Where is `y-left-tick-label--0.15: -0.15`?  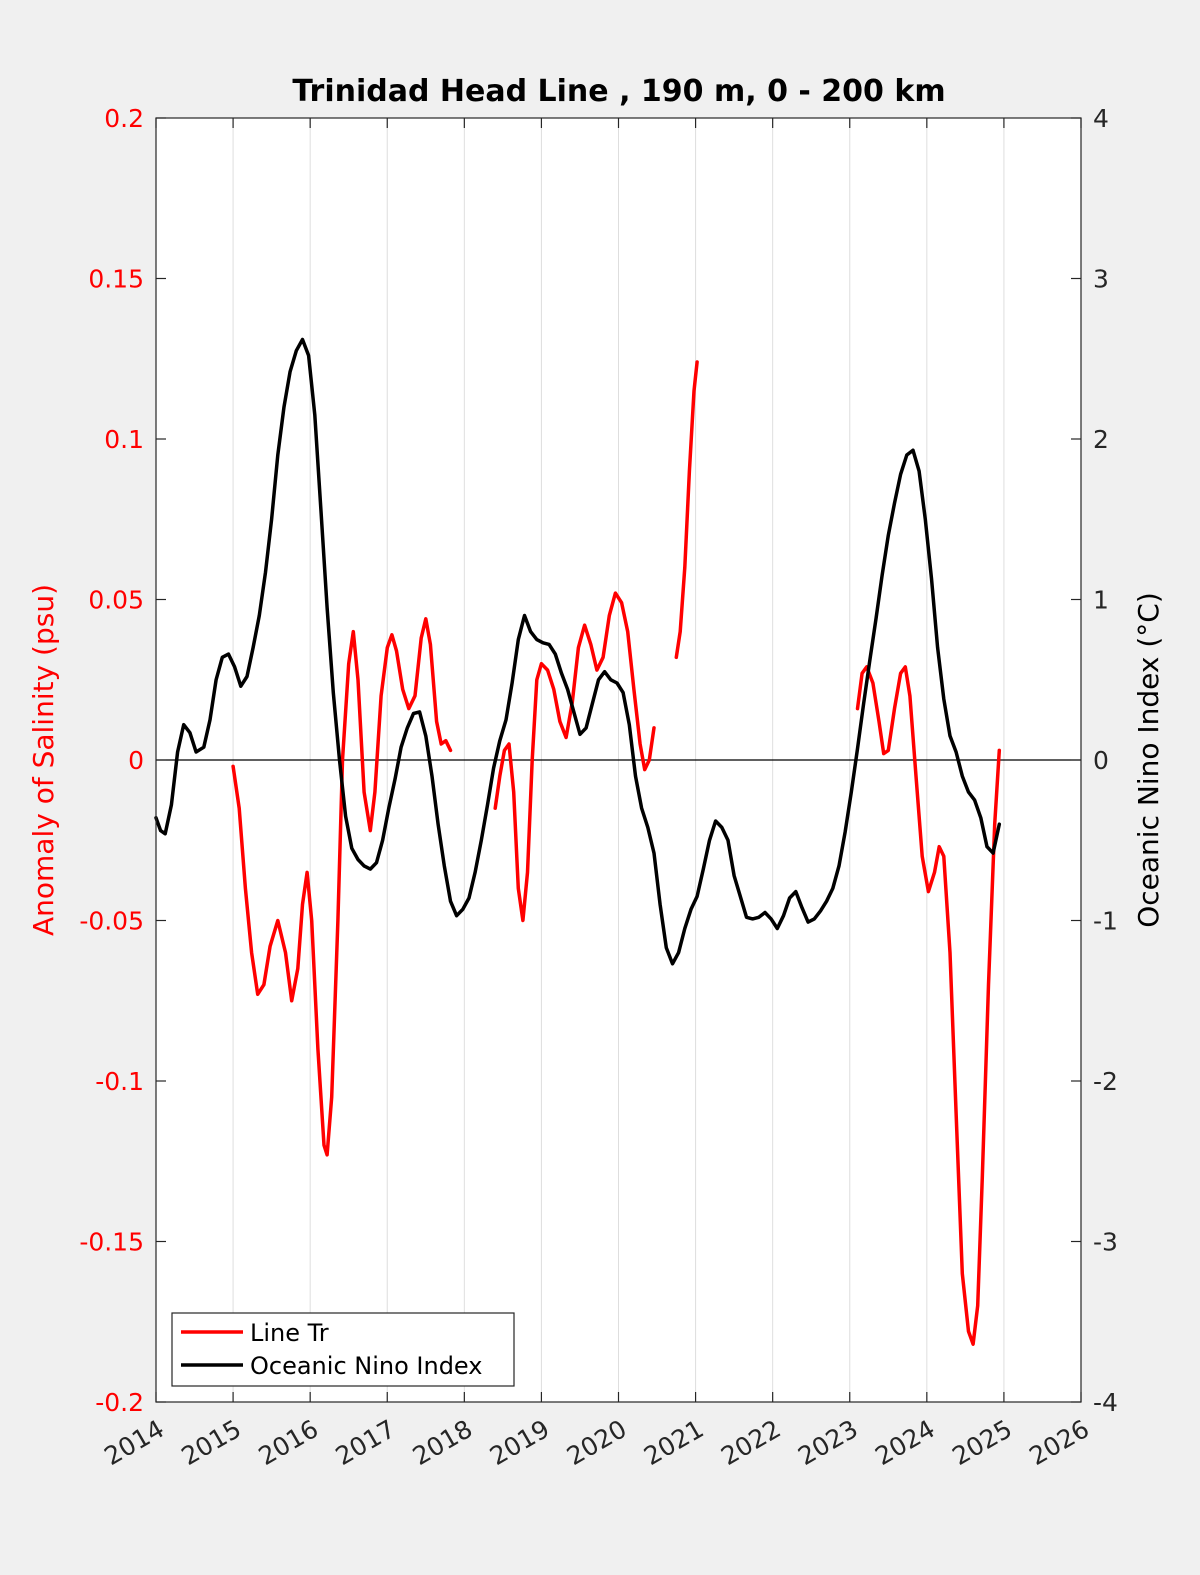 y-left-tick-label--0.15: -0.15 is located at coordinates (111, 1242).